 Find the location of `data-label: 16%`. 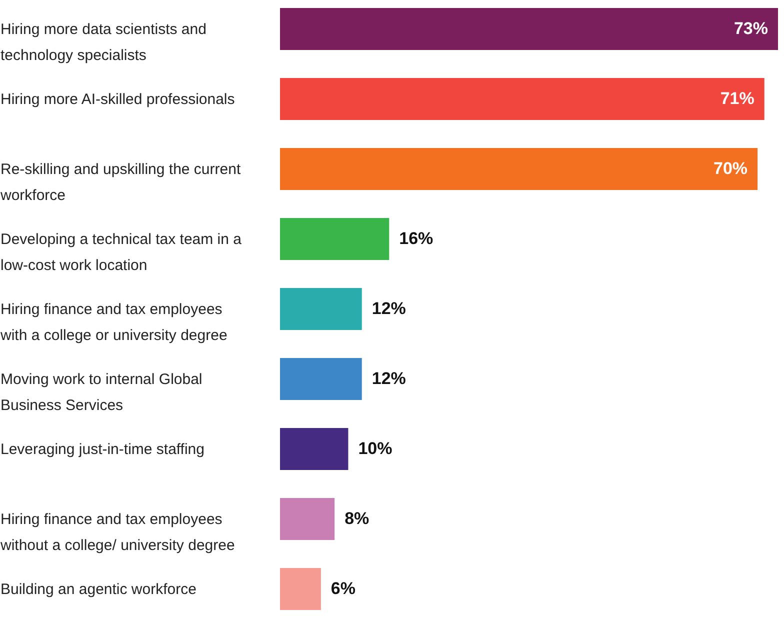

data-label: 16% is located at coordinates (416, 238).